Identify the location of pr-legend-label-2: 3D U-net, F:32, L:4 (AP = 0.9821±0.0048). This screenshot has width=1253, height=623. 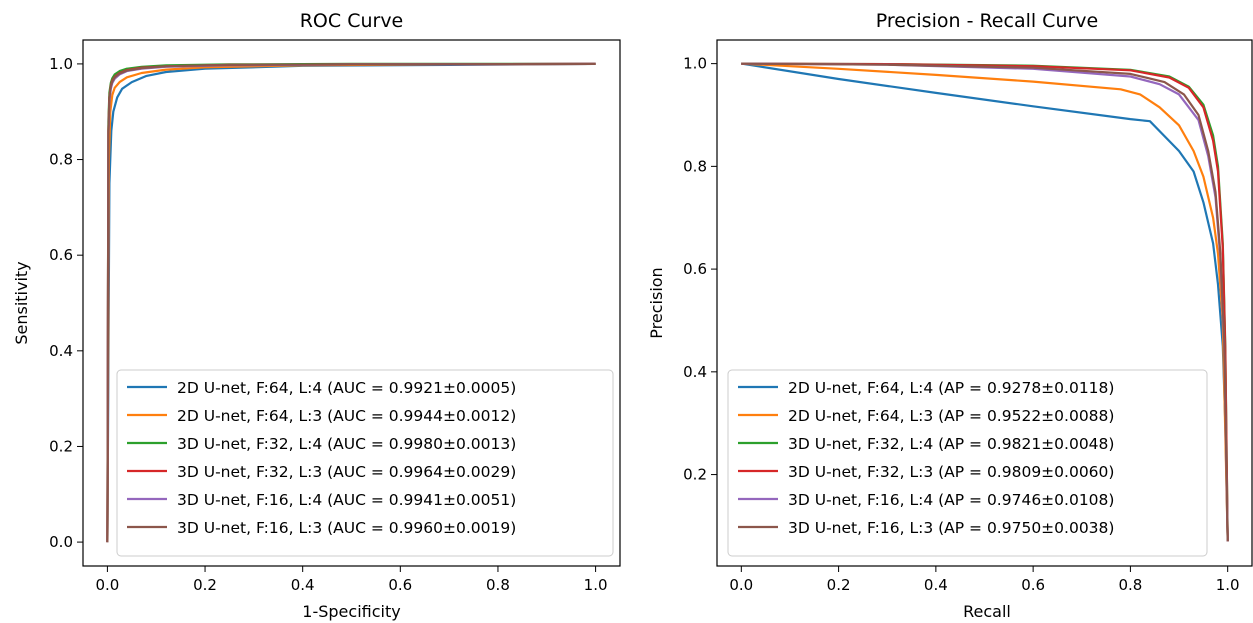
(951, 444).